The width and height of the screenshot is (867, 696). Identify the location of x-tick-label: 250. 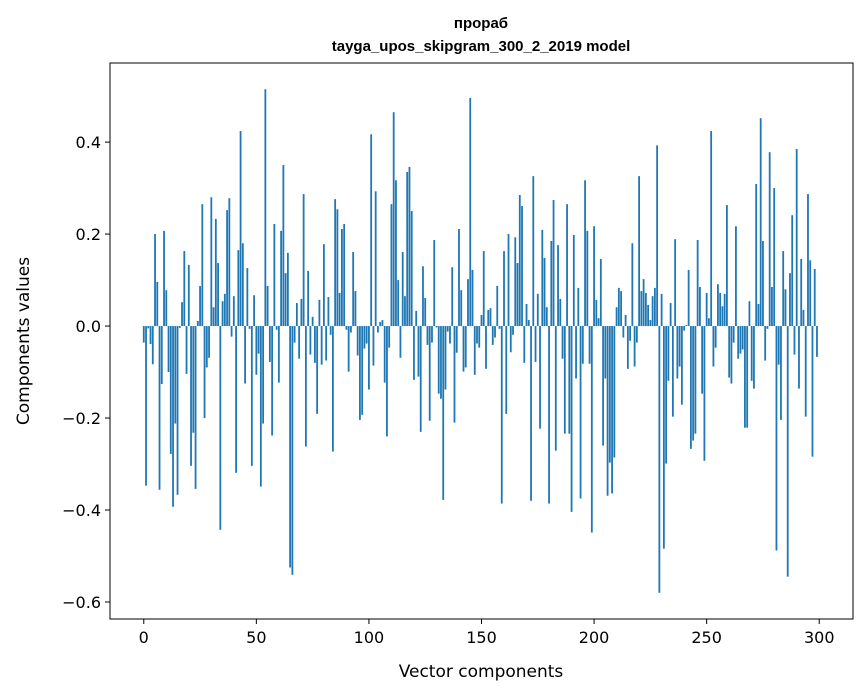
(706, 637).